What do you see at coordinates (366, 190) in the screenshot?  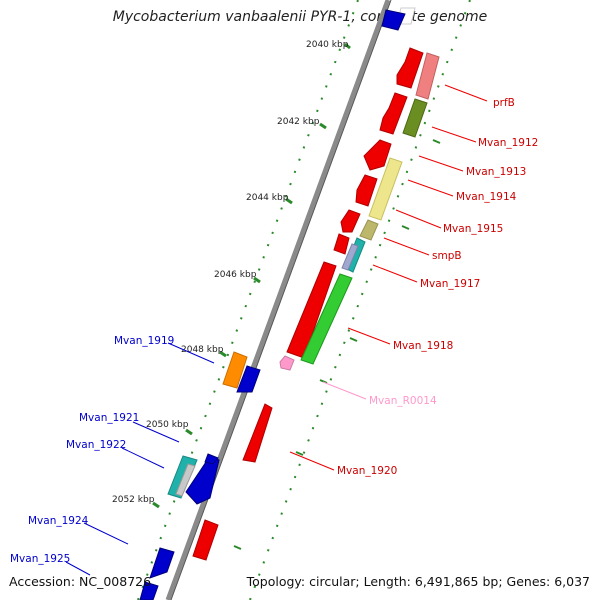 I see `gene-arrow-Mvan_1914` at bounding box center [366, 190].